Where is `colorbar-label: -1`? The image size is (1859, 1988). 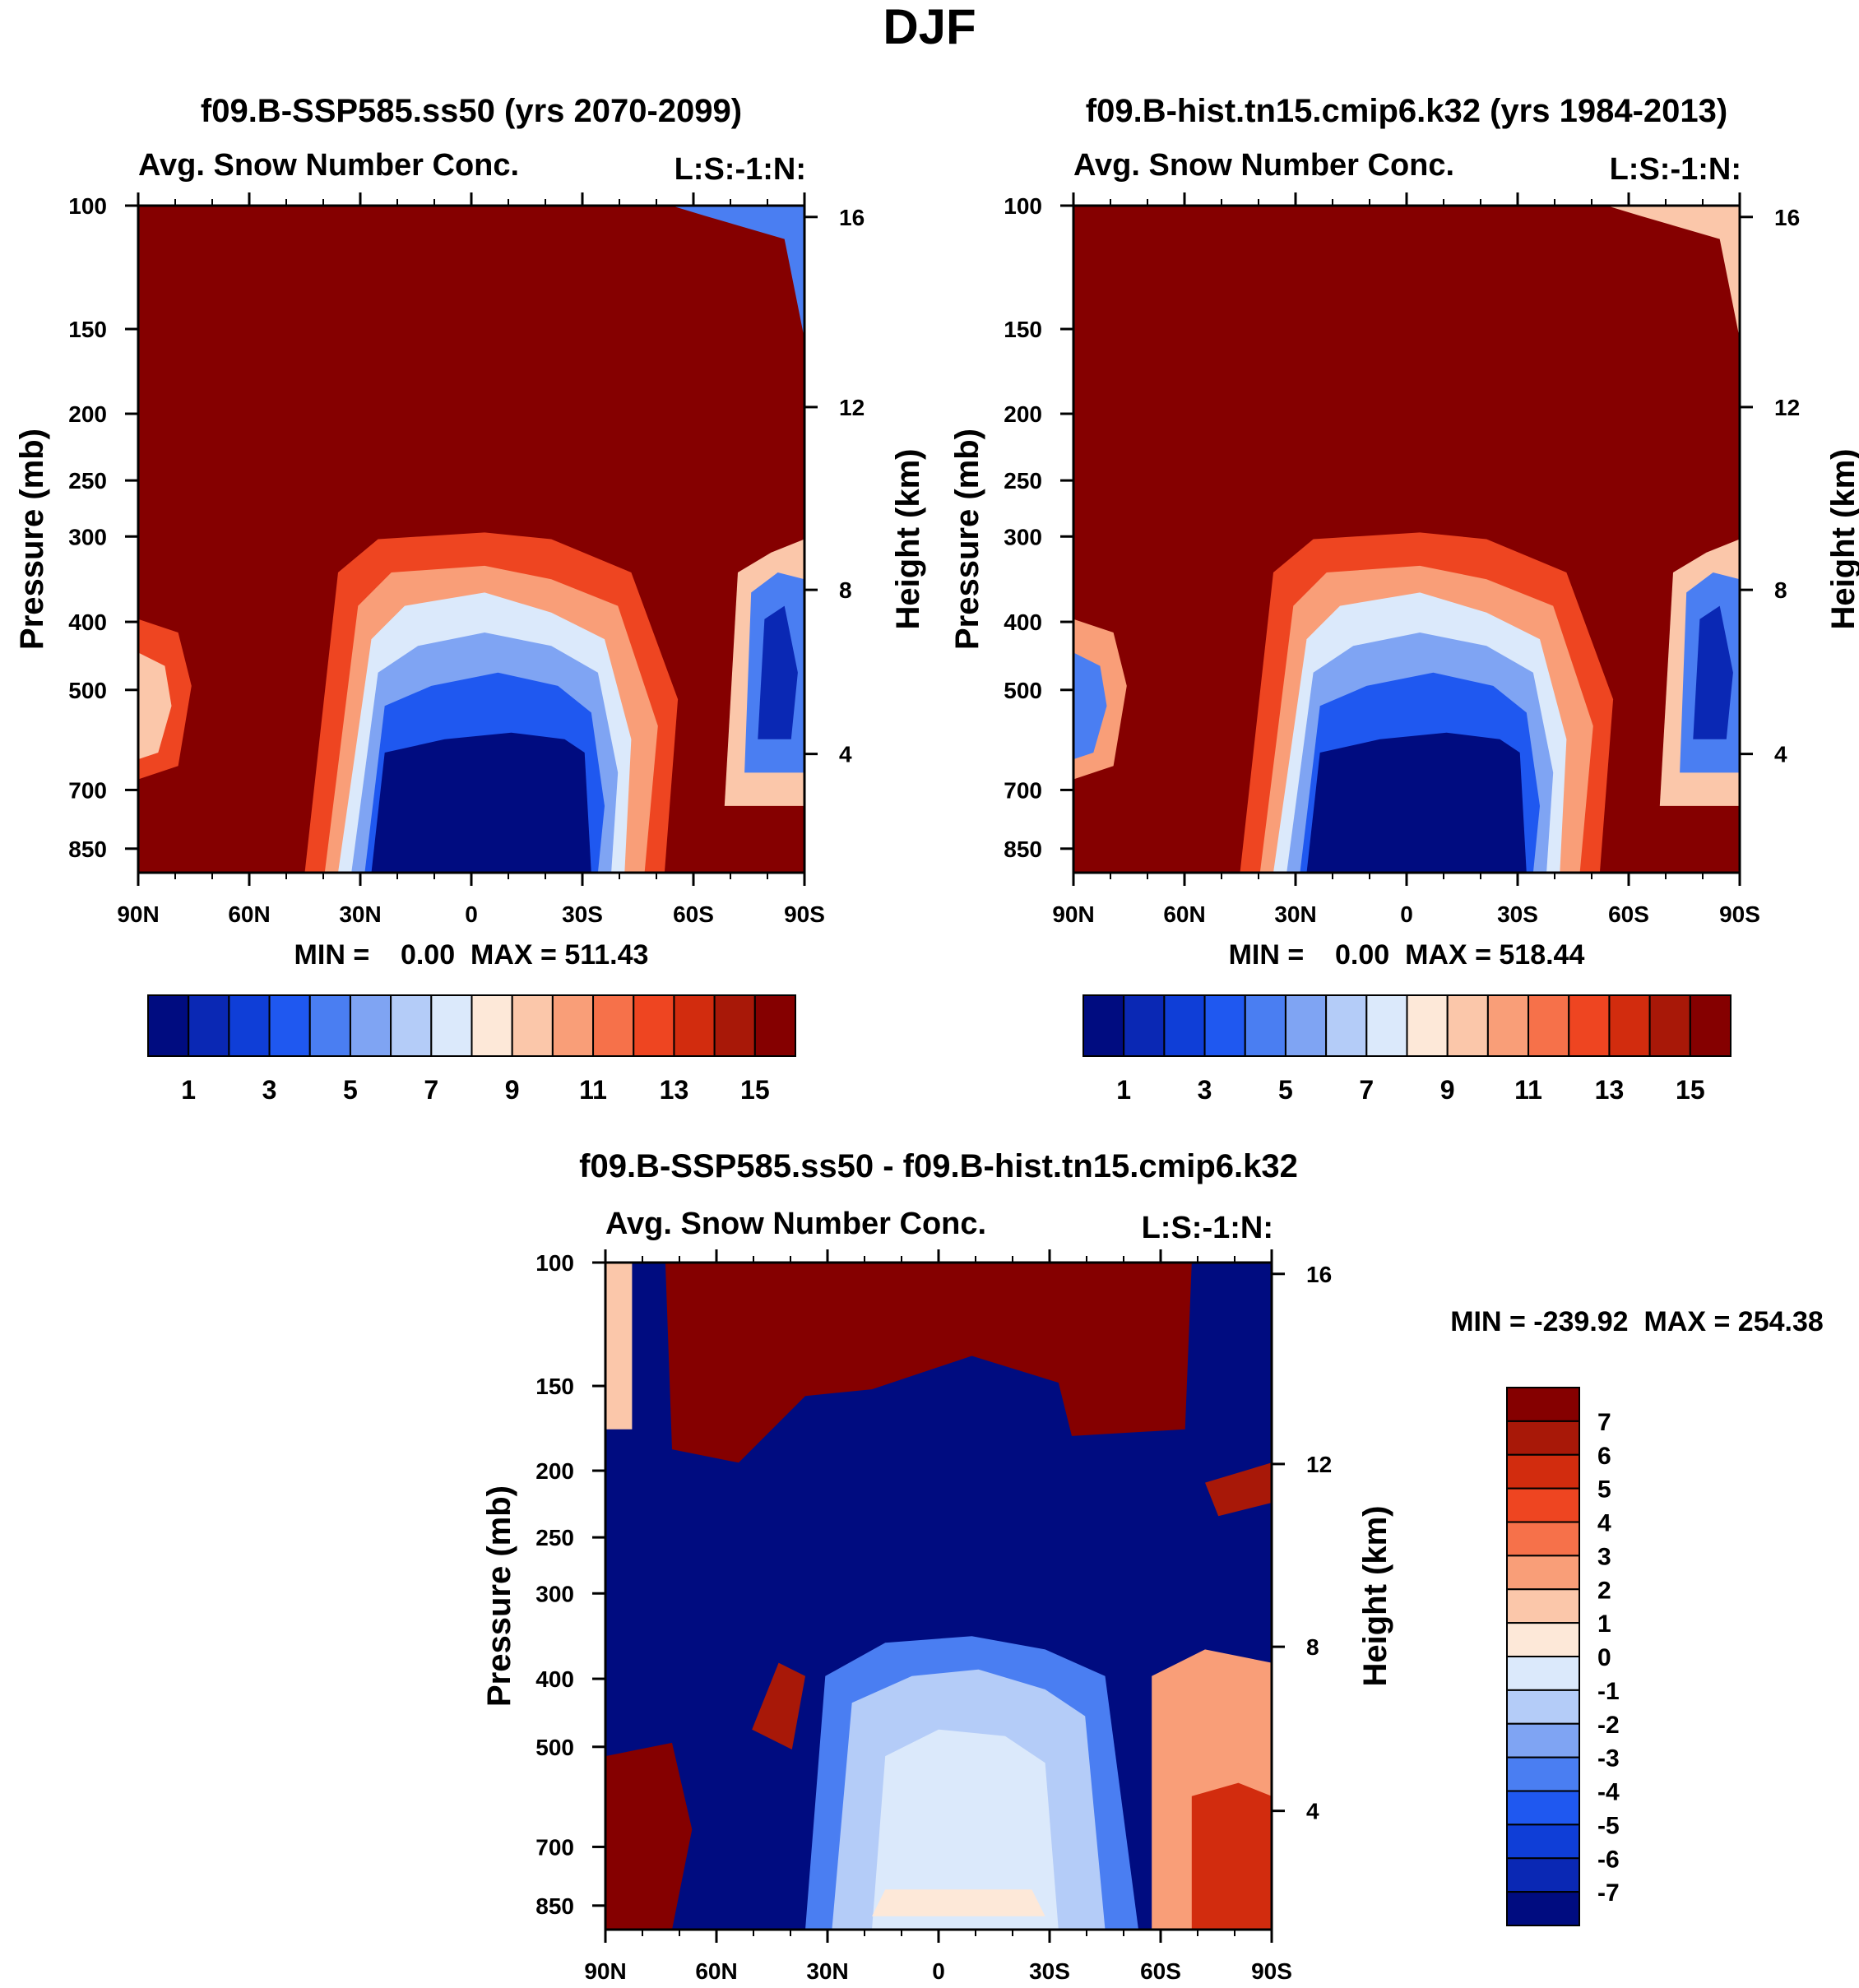 colorbar-label: -1 is located at coordinates (1608, 1691).